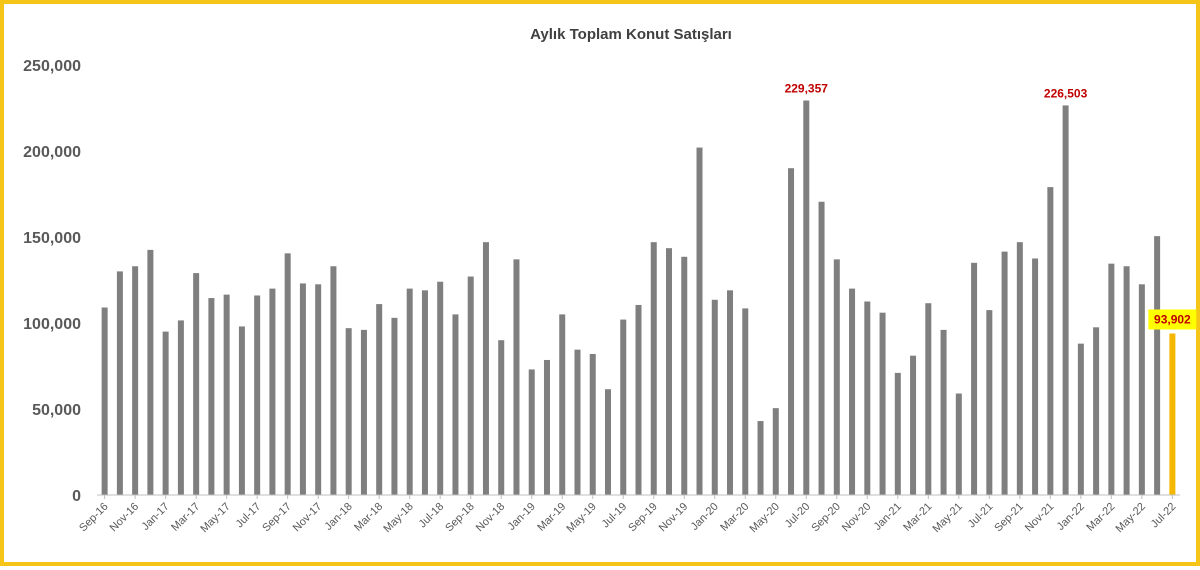  I want to click on x-tick-label: May-18, so click(398, 518).